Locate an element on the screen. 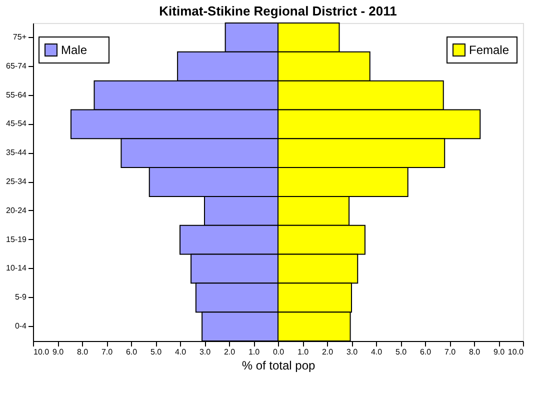  y-tick-label: 25-34 is located at coordinates (17, 181).